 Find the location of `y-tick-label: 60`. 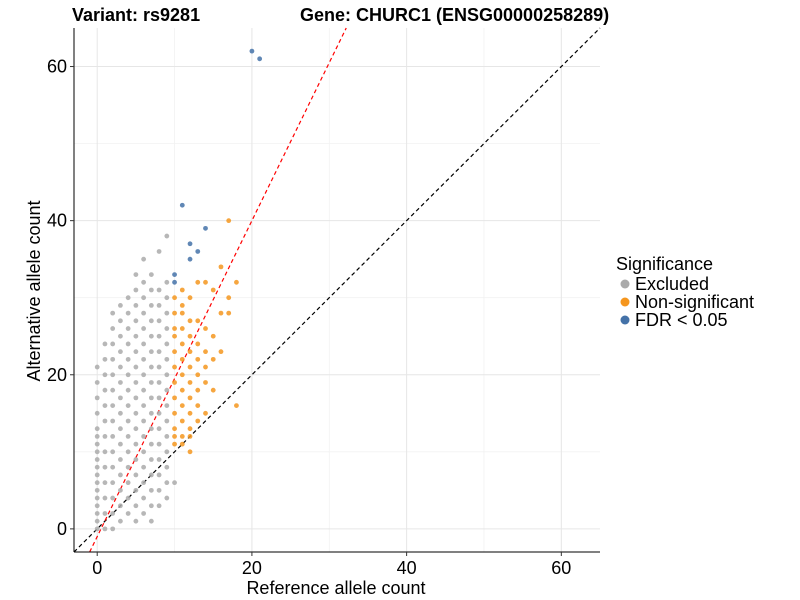

y-tick-label: 60 is located at coordinates (57, 67).